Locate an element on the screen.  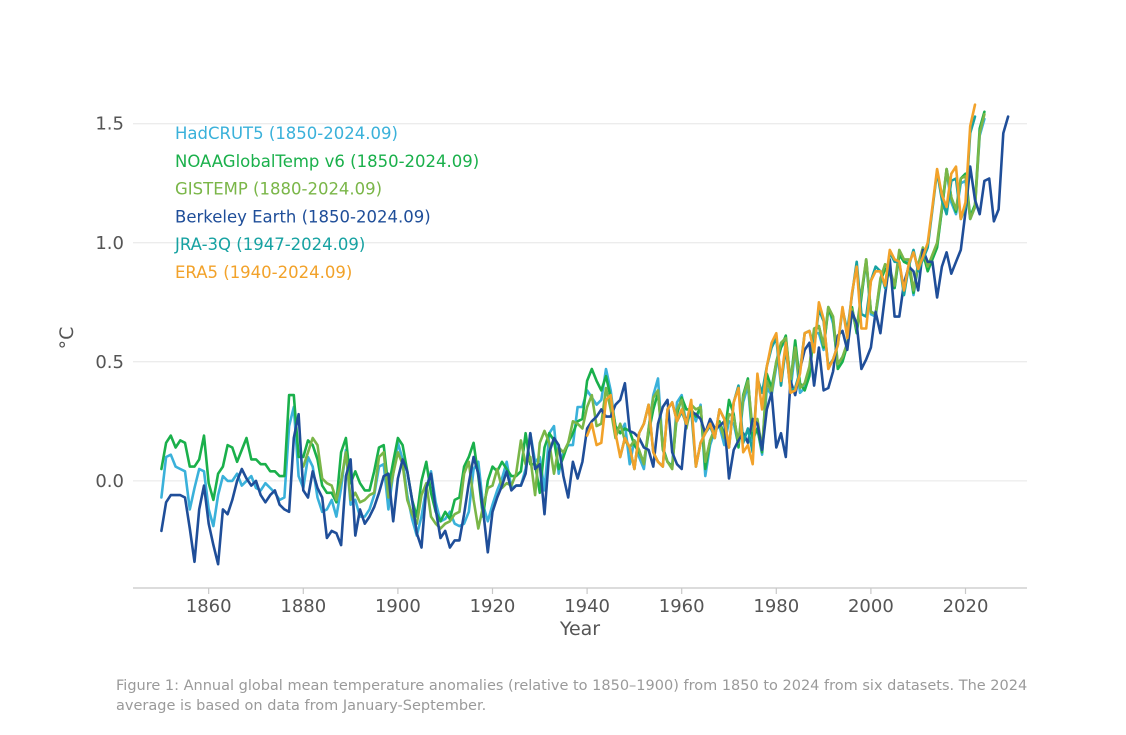
y-tick-label: 1.5 is located at coordinates (109, 124).